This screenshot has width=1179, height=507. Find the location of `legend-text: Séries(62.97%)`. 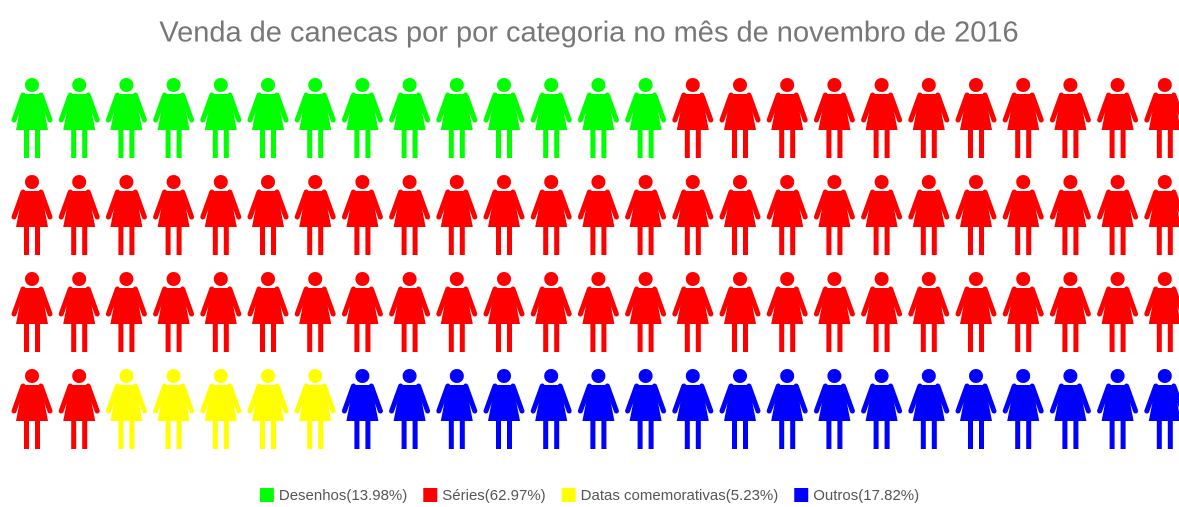

legend-text: Séries(62.97%) is located at coordinates (493, 495).